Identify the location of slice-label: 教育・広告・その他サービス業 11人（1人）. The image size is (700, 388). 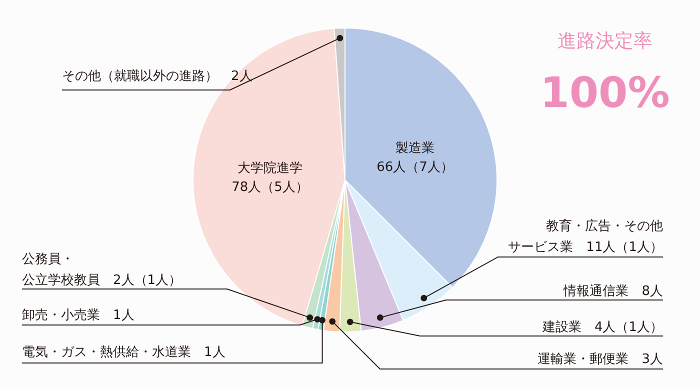
(585, 236).